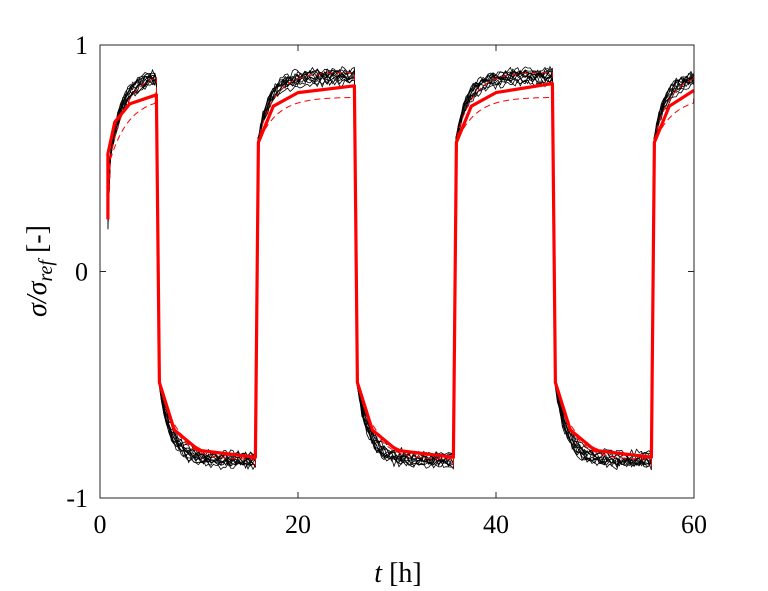  I want to click on x-tick-label: 0, so click(100, 524).